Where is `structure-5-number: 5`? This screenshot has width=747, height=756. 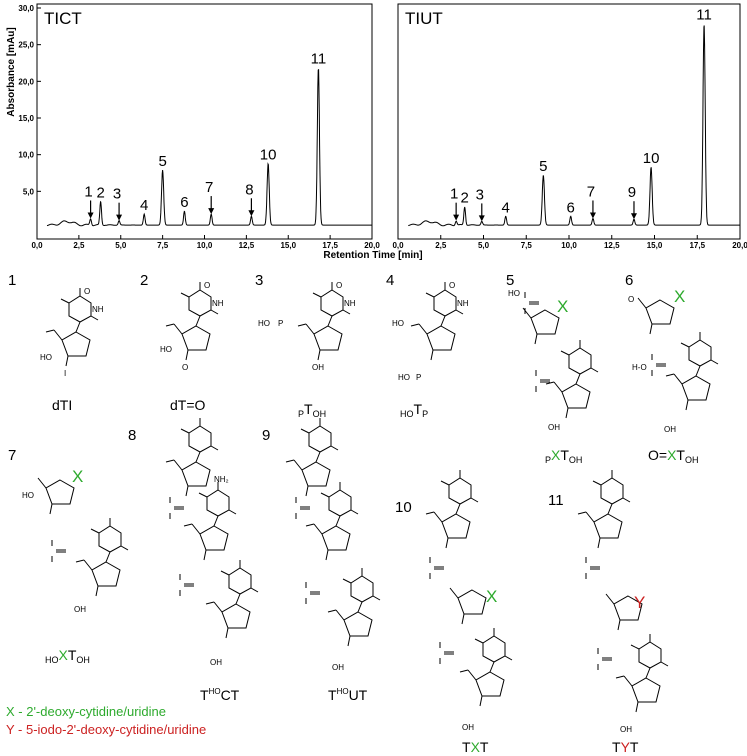
structure-5-number: 5 is located at coordinates (510, 280).